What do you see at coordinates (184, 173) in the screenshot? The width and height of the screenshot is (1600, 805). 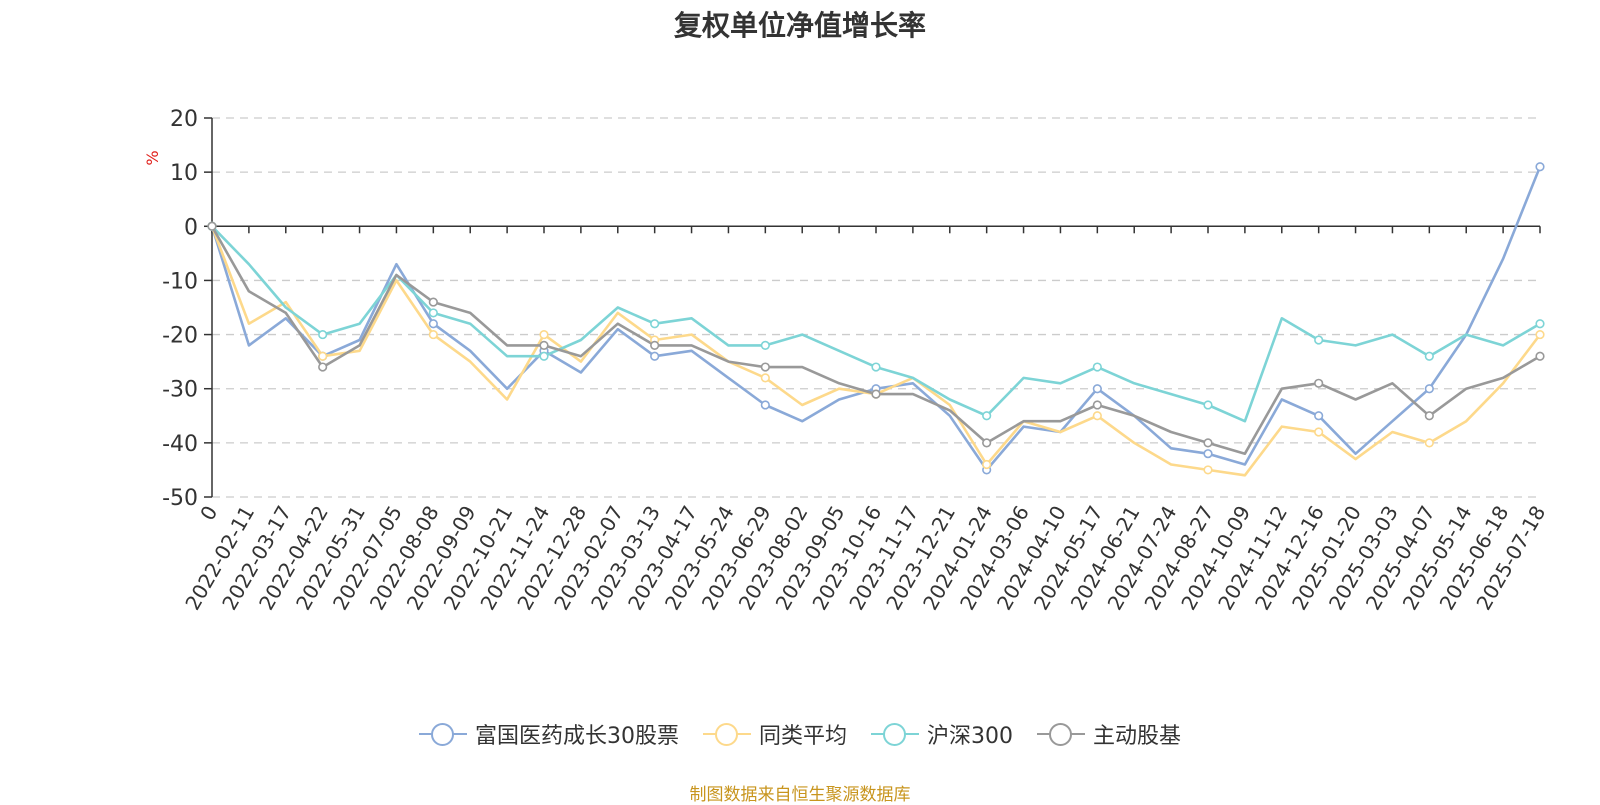 I see `y-tick-label: 10` at bounding box center [184, 173].